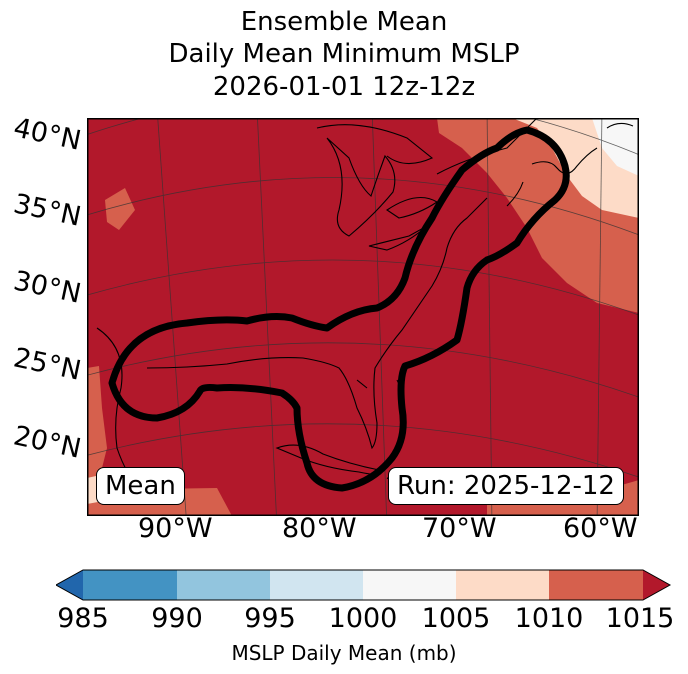  Describe the element at coordinates (344, 54) in the screenshot. I see `title-line-2: Daily Mean Minimum MSLP` at that location.